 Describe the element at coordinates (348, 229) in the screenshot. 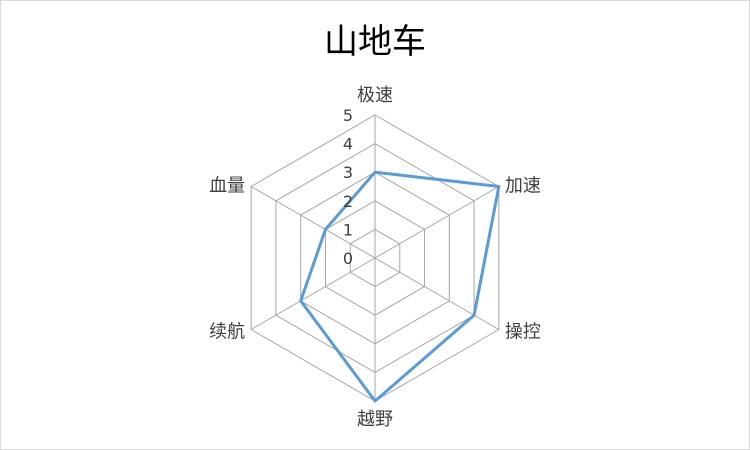

I see `tick-label-1: 1` at that location.